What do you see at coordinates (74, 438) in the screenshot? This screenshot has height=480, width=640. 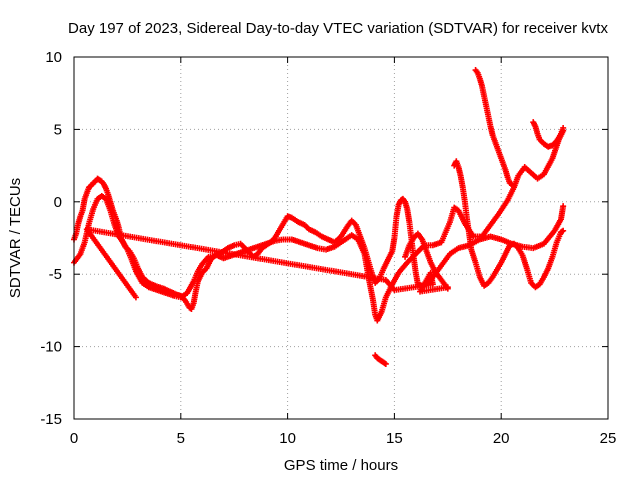 I see `x-tick-label: 0` at bounding box center [74, 438].